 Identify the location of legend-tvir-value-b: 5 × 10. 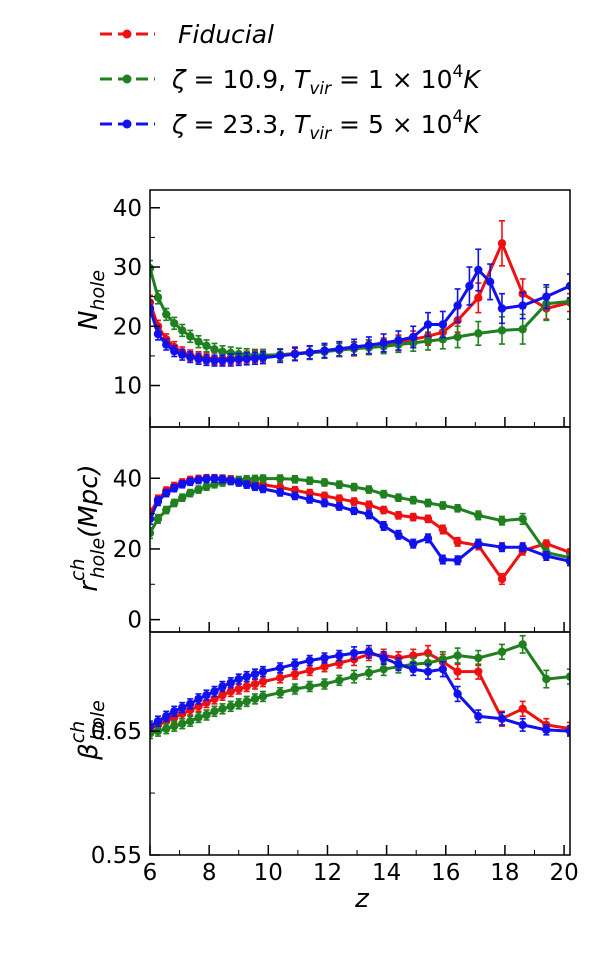
(410, 124).